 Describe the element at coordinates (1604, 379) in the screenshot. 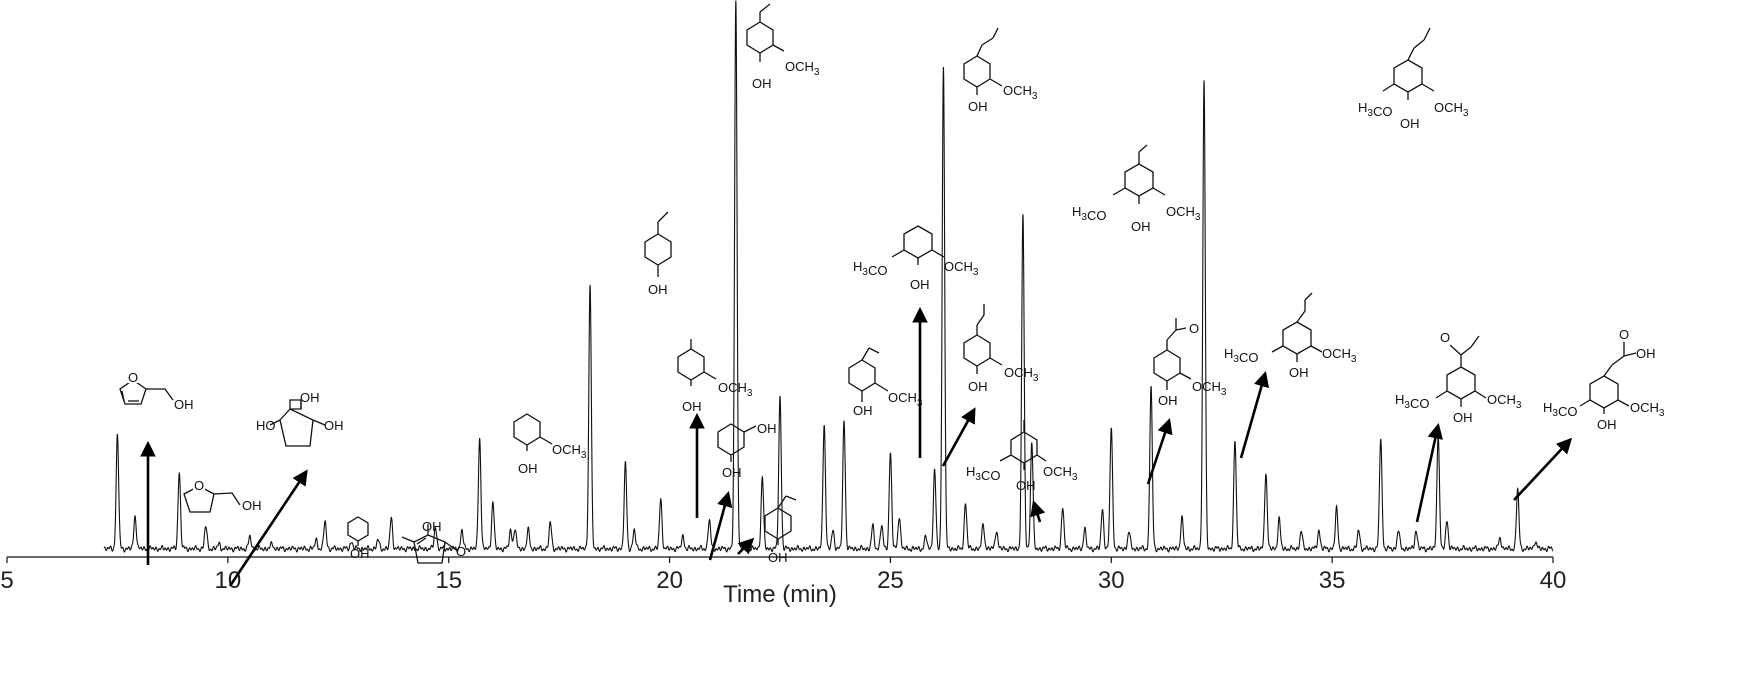

I see `structure-syringylacetic-acid: O OH H3CO OH OCH3` at that location.